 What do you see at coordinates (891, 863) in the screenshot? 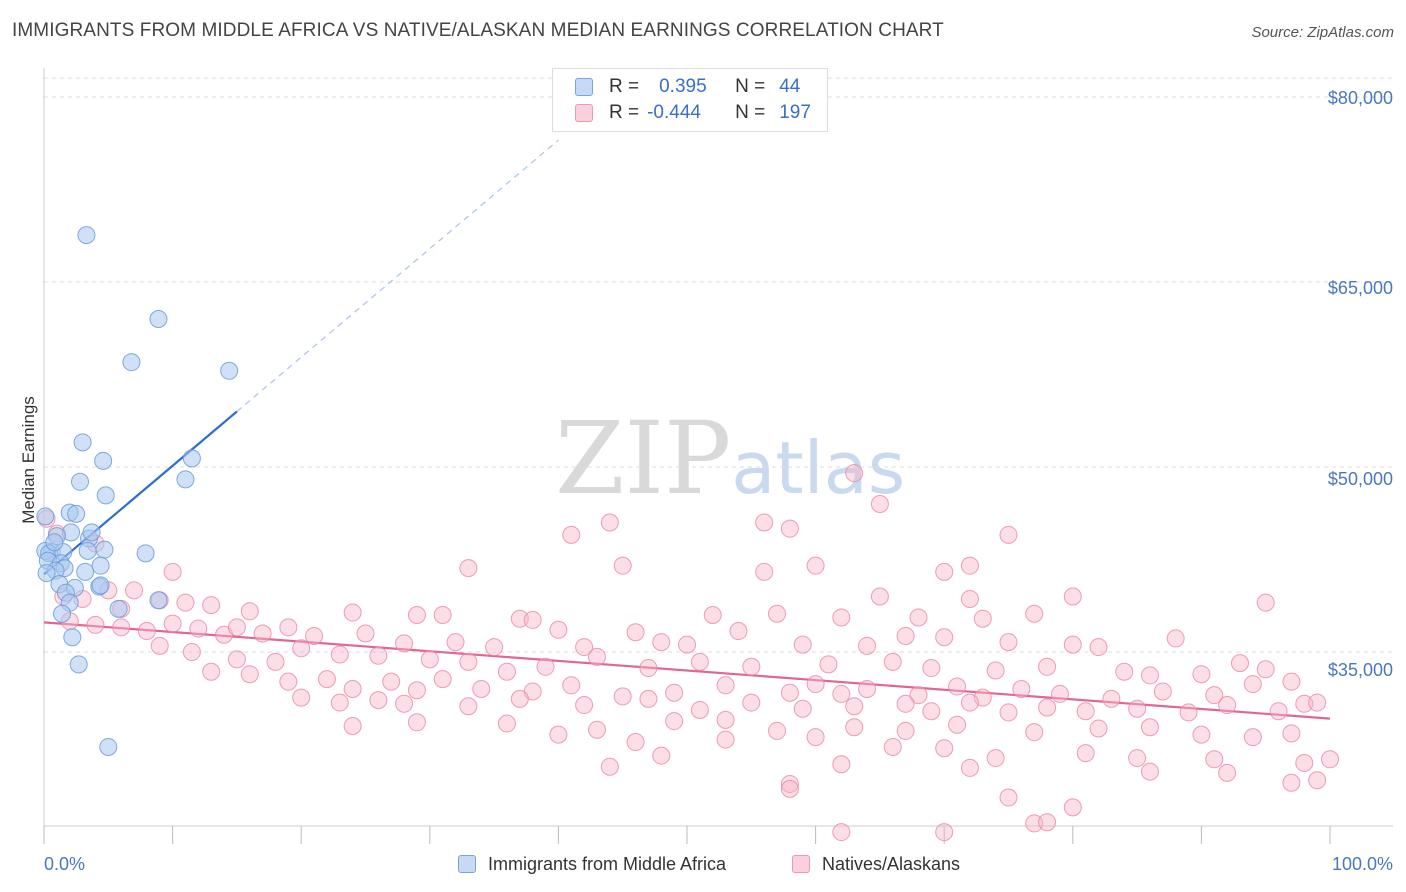
I see `bottom-legend-label-2: Natives/Alaskans` at bounding box center [891, 863].